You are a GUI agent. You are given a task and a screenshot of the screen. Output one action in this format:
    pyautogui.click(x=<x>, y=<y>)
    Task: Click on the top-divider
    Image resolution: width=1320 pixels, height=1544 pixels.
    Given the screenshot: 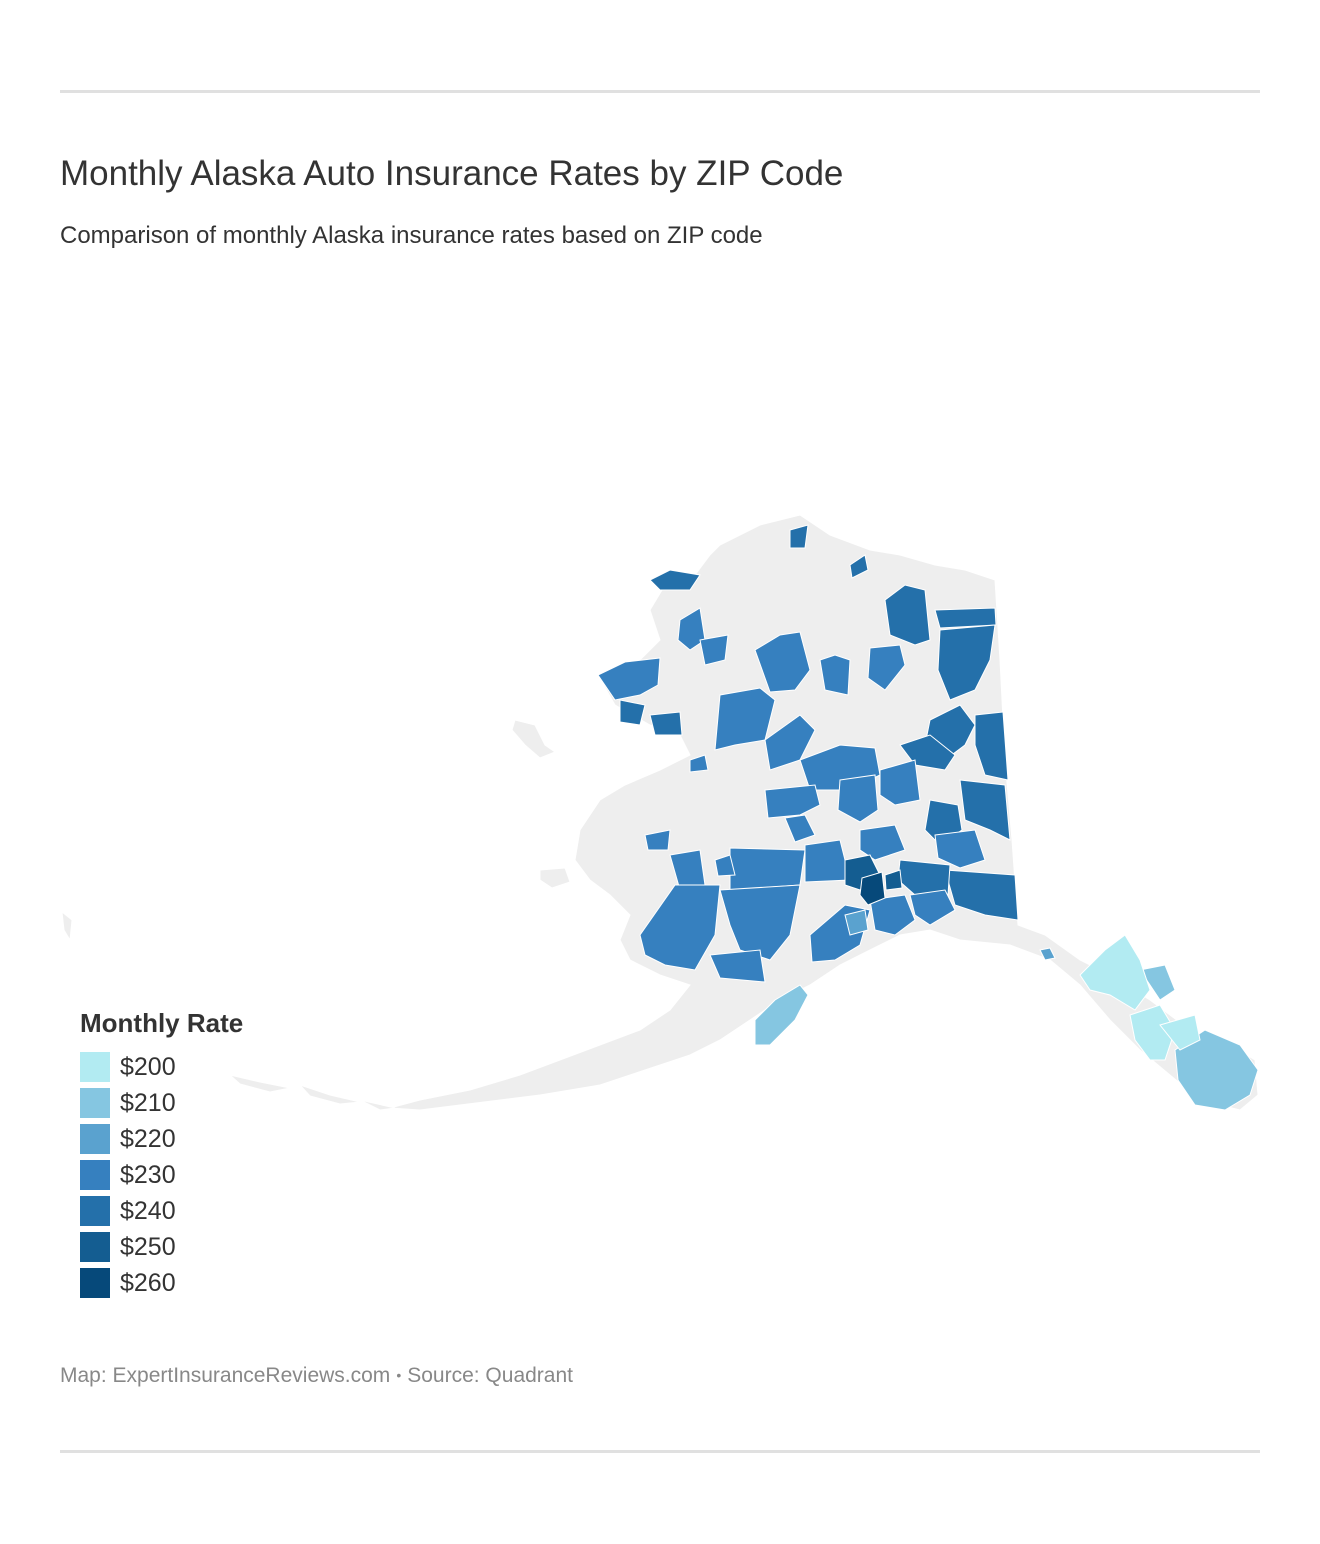 What is the action you would take?
    pyautogui.click(x=660, y=91)
    